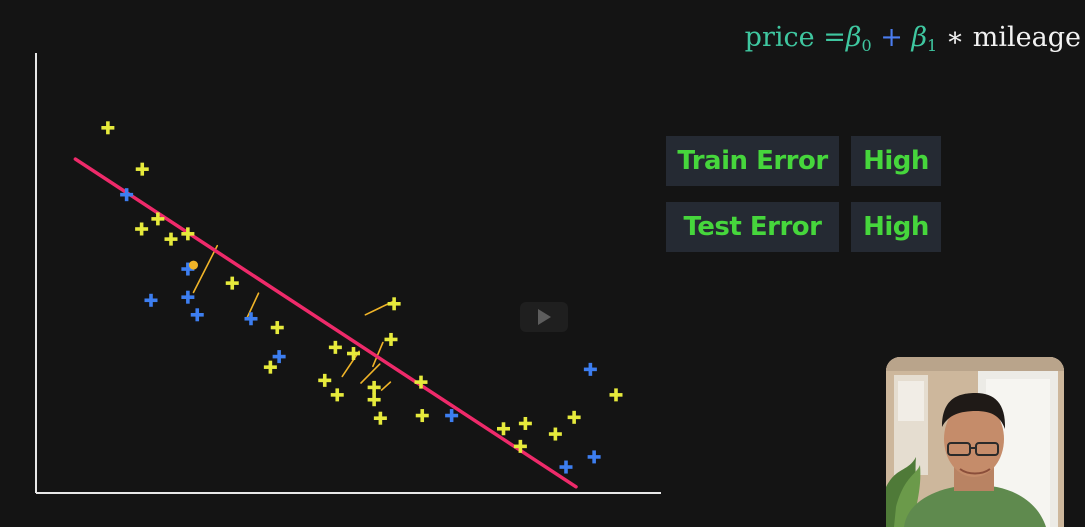  I want to click on formula-beta0: β0, so click(858, 38).